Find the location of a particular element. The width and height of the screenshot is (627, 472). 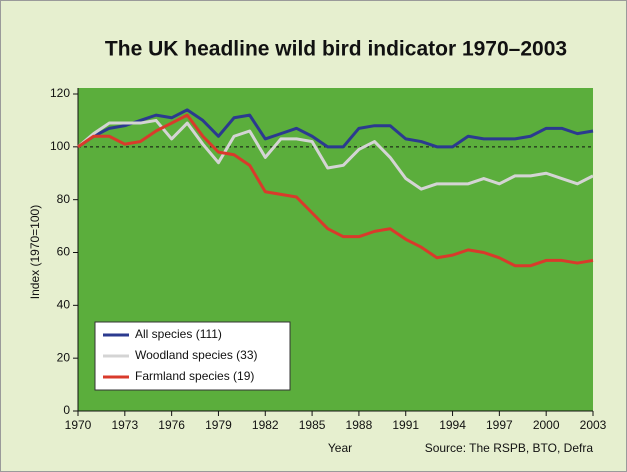

y-tick-label: 80 is located at coordinates (64, 199).